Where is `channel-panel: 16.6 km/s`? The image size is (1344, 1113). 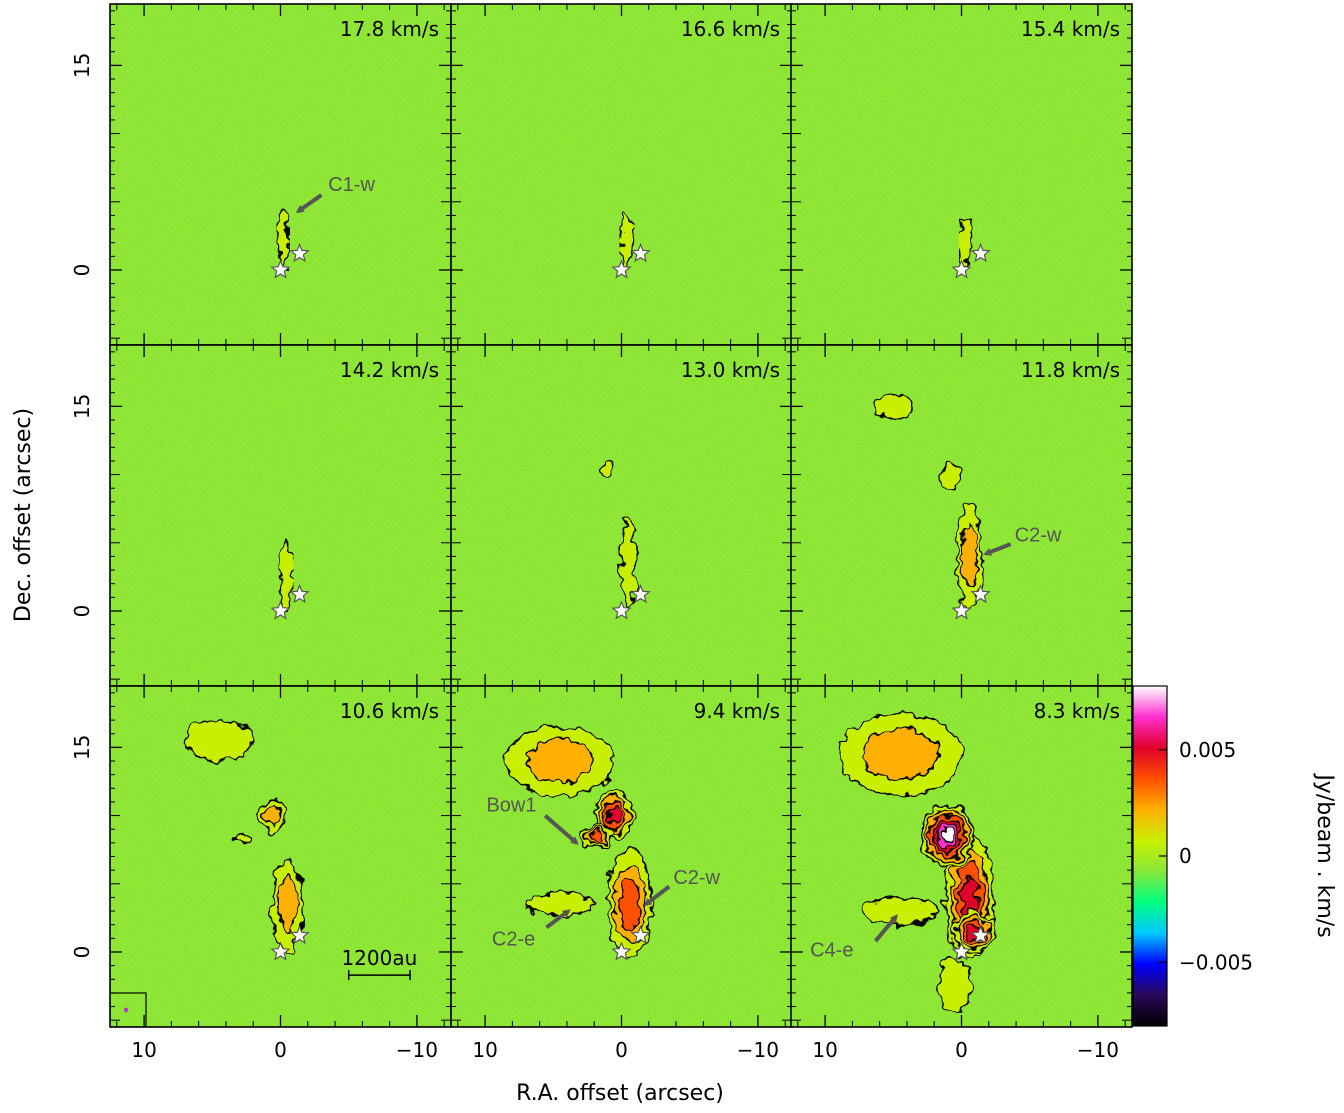
channel-panel: 16.6 km/s is located at coordinates (621, 174).